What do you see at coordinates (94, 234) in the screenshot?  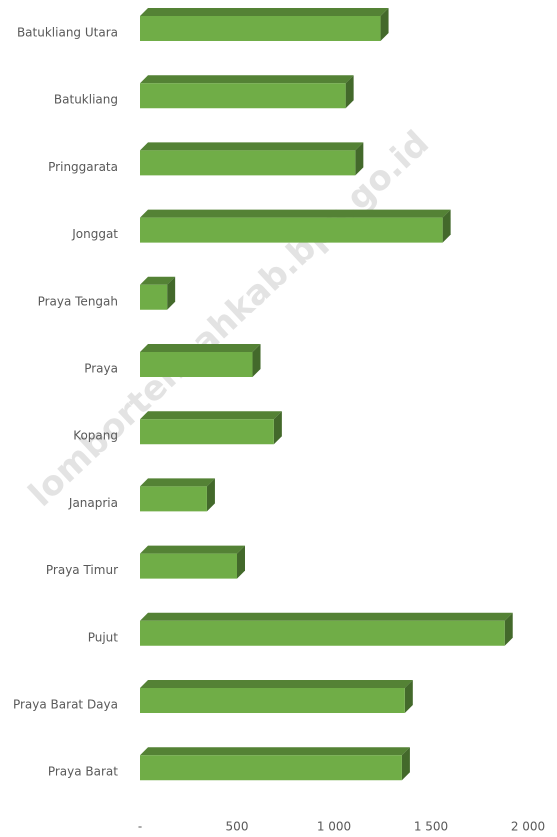 I see `y-tick-label: Jonggat` at bounding box center [94, 234].